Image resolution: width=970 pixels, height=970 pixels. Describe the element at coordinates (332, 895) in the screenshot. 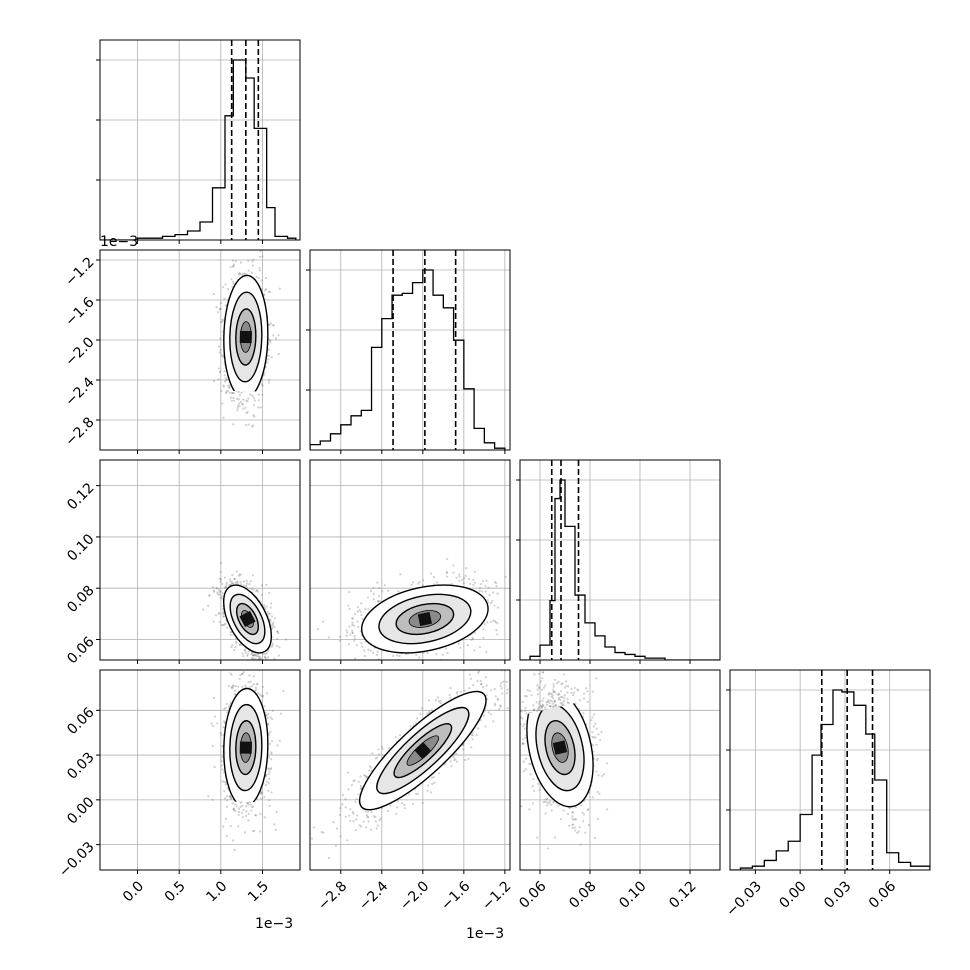

I see `x-tick-label: −2.8` at that location.